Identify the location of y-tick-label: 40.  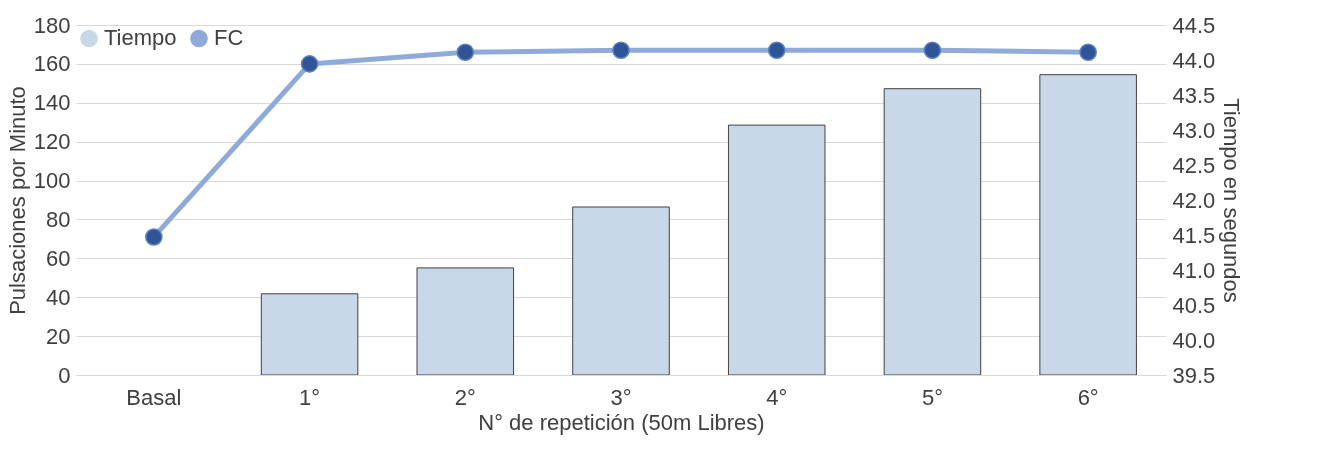
(58, 297).